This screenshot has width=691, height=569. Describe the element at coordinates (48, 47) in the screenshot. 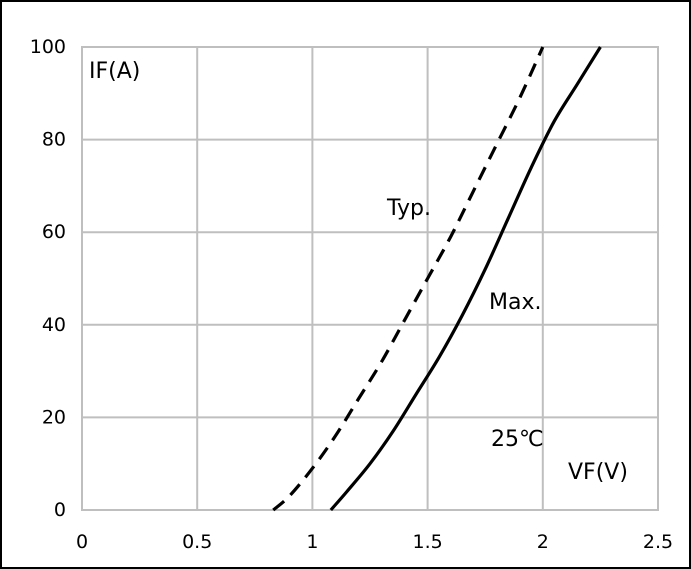

I see `y-tick-label: 100` at that location.